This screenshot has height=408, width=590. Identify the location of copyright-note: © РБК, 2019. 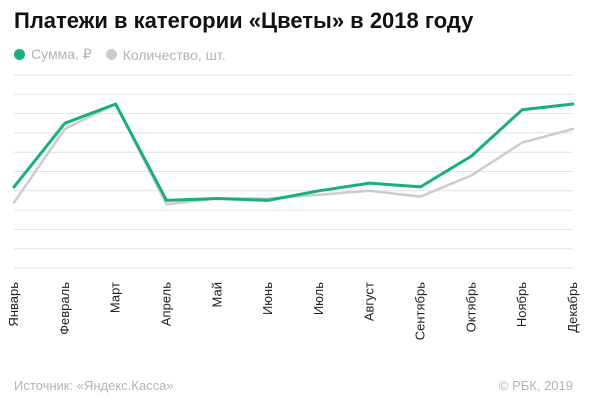
(535, 385).